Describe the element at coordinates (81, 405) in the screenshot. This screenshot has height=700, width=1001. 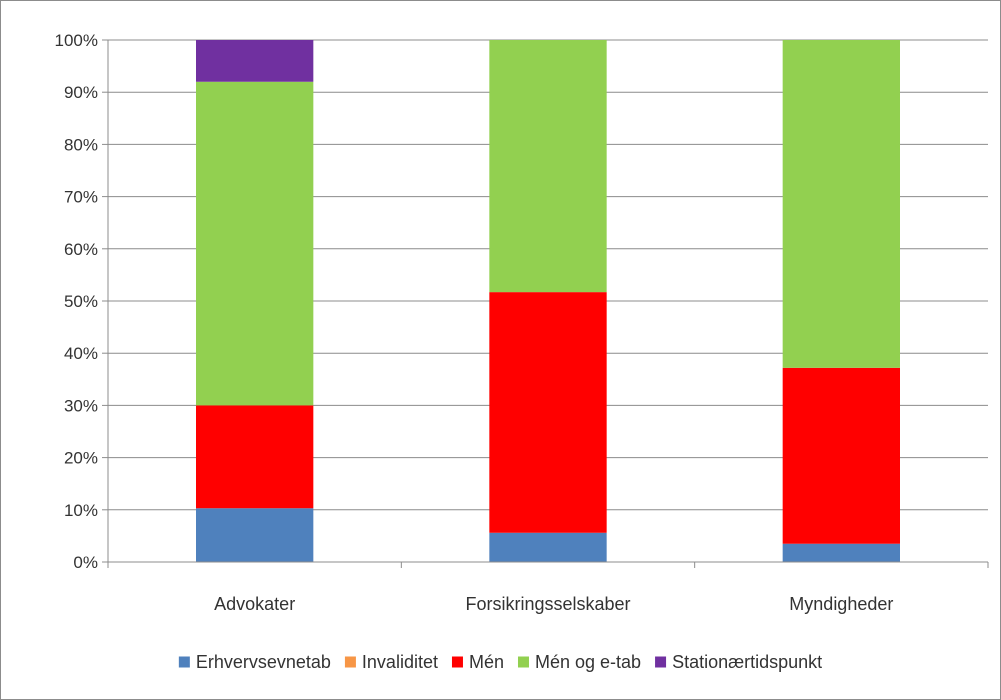
I see `y-tick-label: 30%` at that location.